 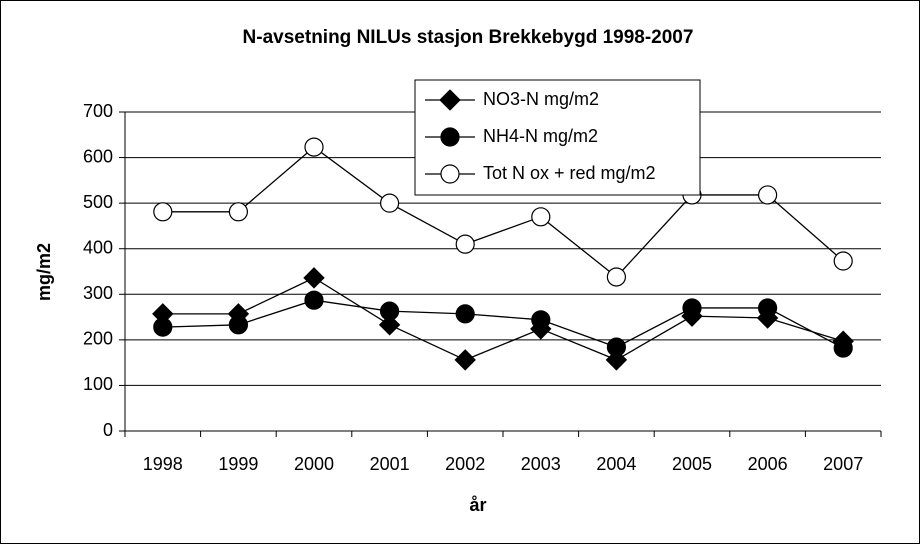 I want to click on y-tick-label: 200, so click(x=98, y=339).